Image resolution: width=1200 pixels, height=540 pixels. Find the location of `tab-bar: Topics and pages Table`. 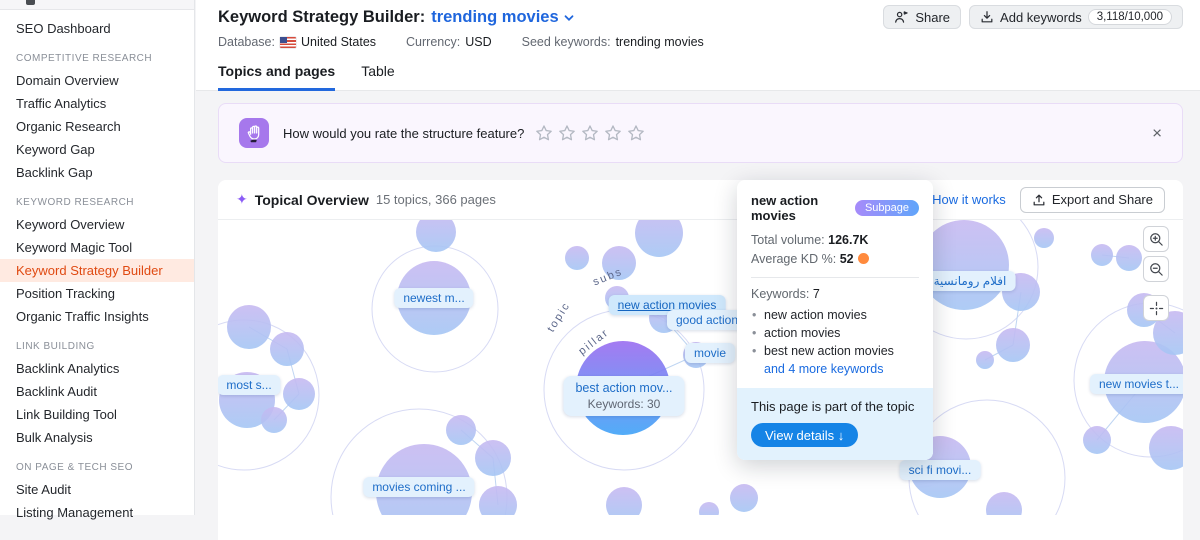

tab-bar: Topics and pages Table is located at coordinates (306, 77).